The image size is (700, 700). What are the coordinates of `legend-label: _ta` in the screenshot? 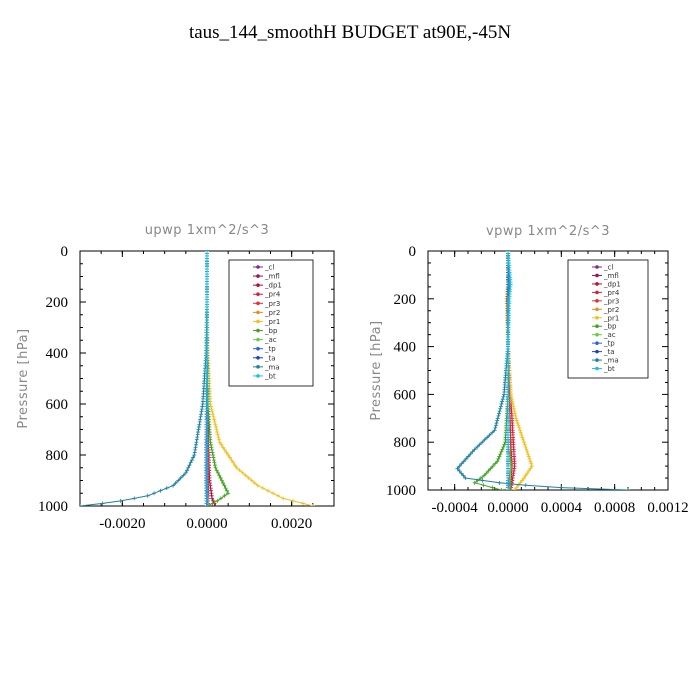 It's located at (609, 352).